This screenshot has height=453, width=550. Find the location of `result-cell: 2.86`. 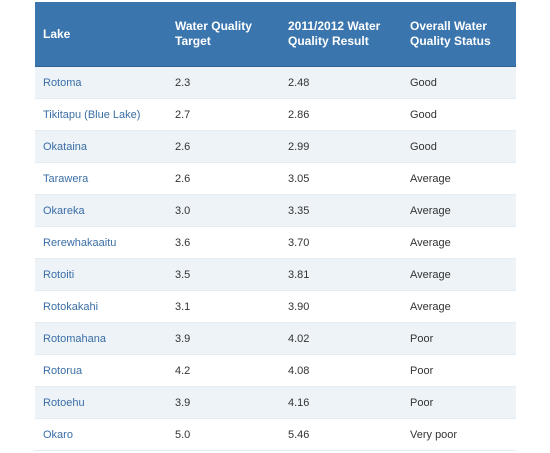

result-cell: 2.86 is located at coordinates (341, 114).